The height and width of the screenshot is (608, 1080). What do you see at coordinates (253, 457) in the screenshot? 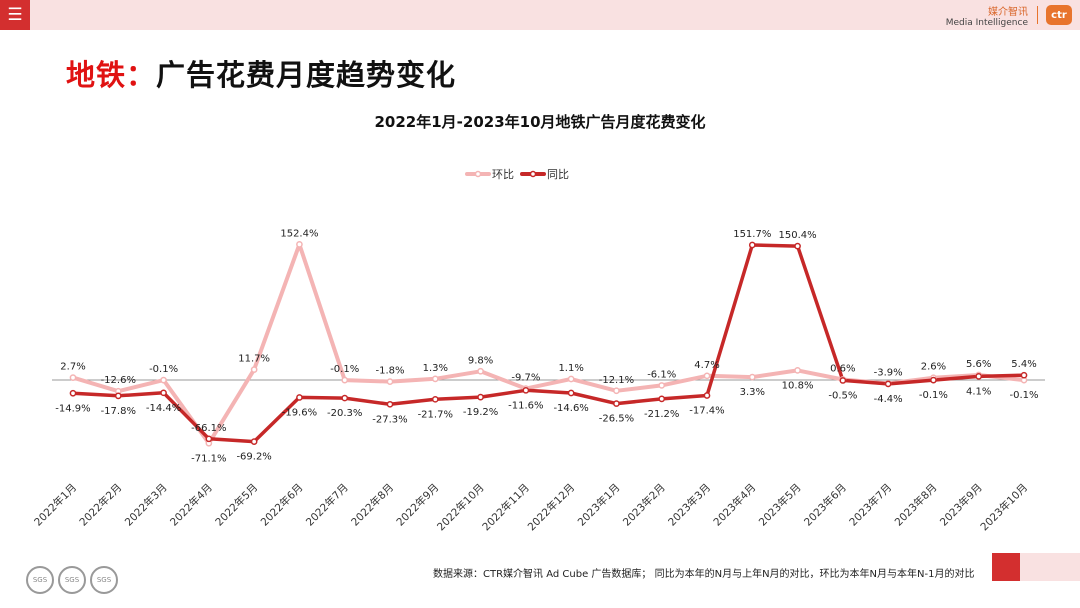
I see `data-label: -69.2%` at bounding box center [253, 457].